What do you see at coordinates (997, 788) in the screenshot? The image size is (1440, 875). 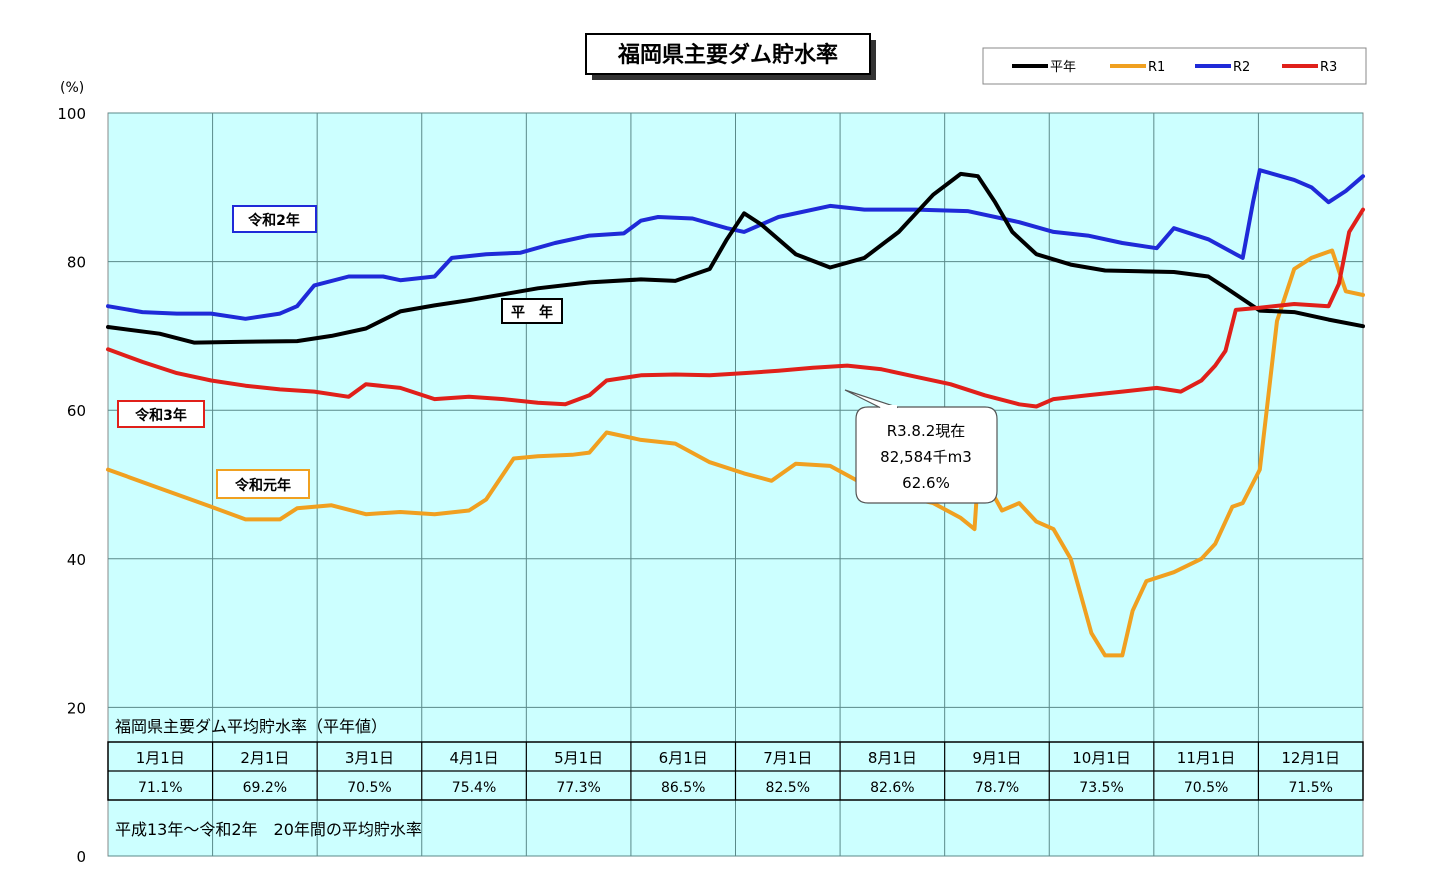 I see `table-value-cell: 78.7%` at bounding box center [997, 788].